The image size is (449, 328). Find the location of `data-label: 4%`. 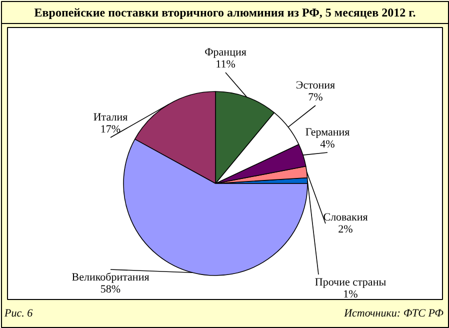

data-label: 4% is located at coordinates (327, 144).